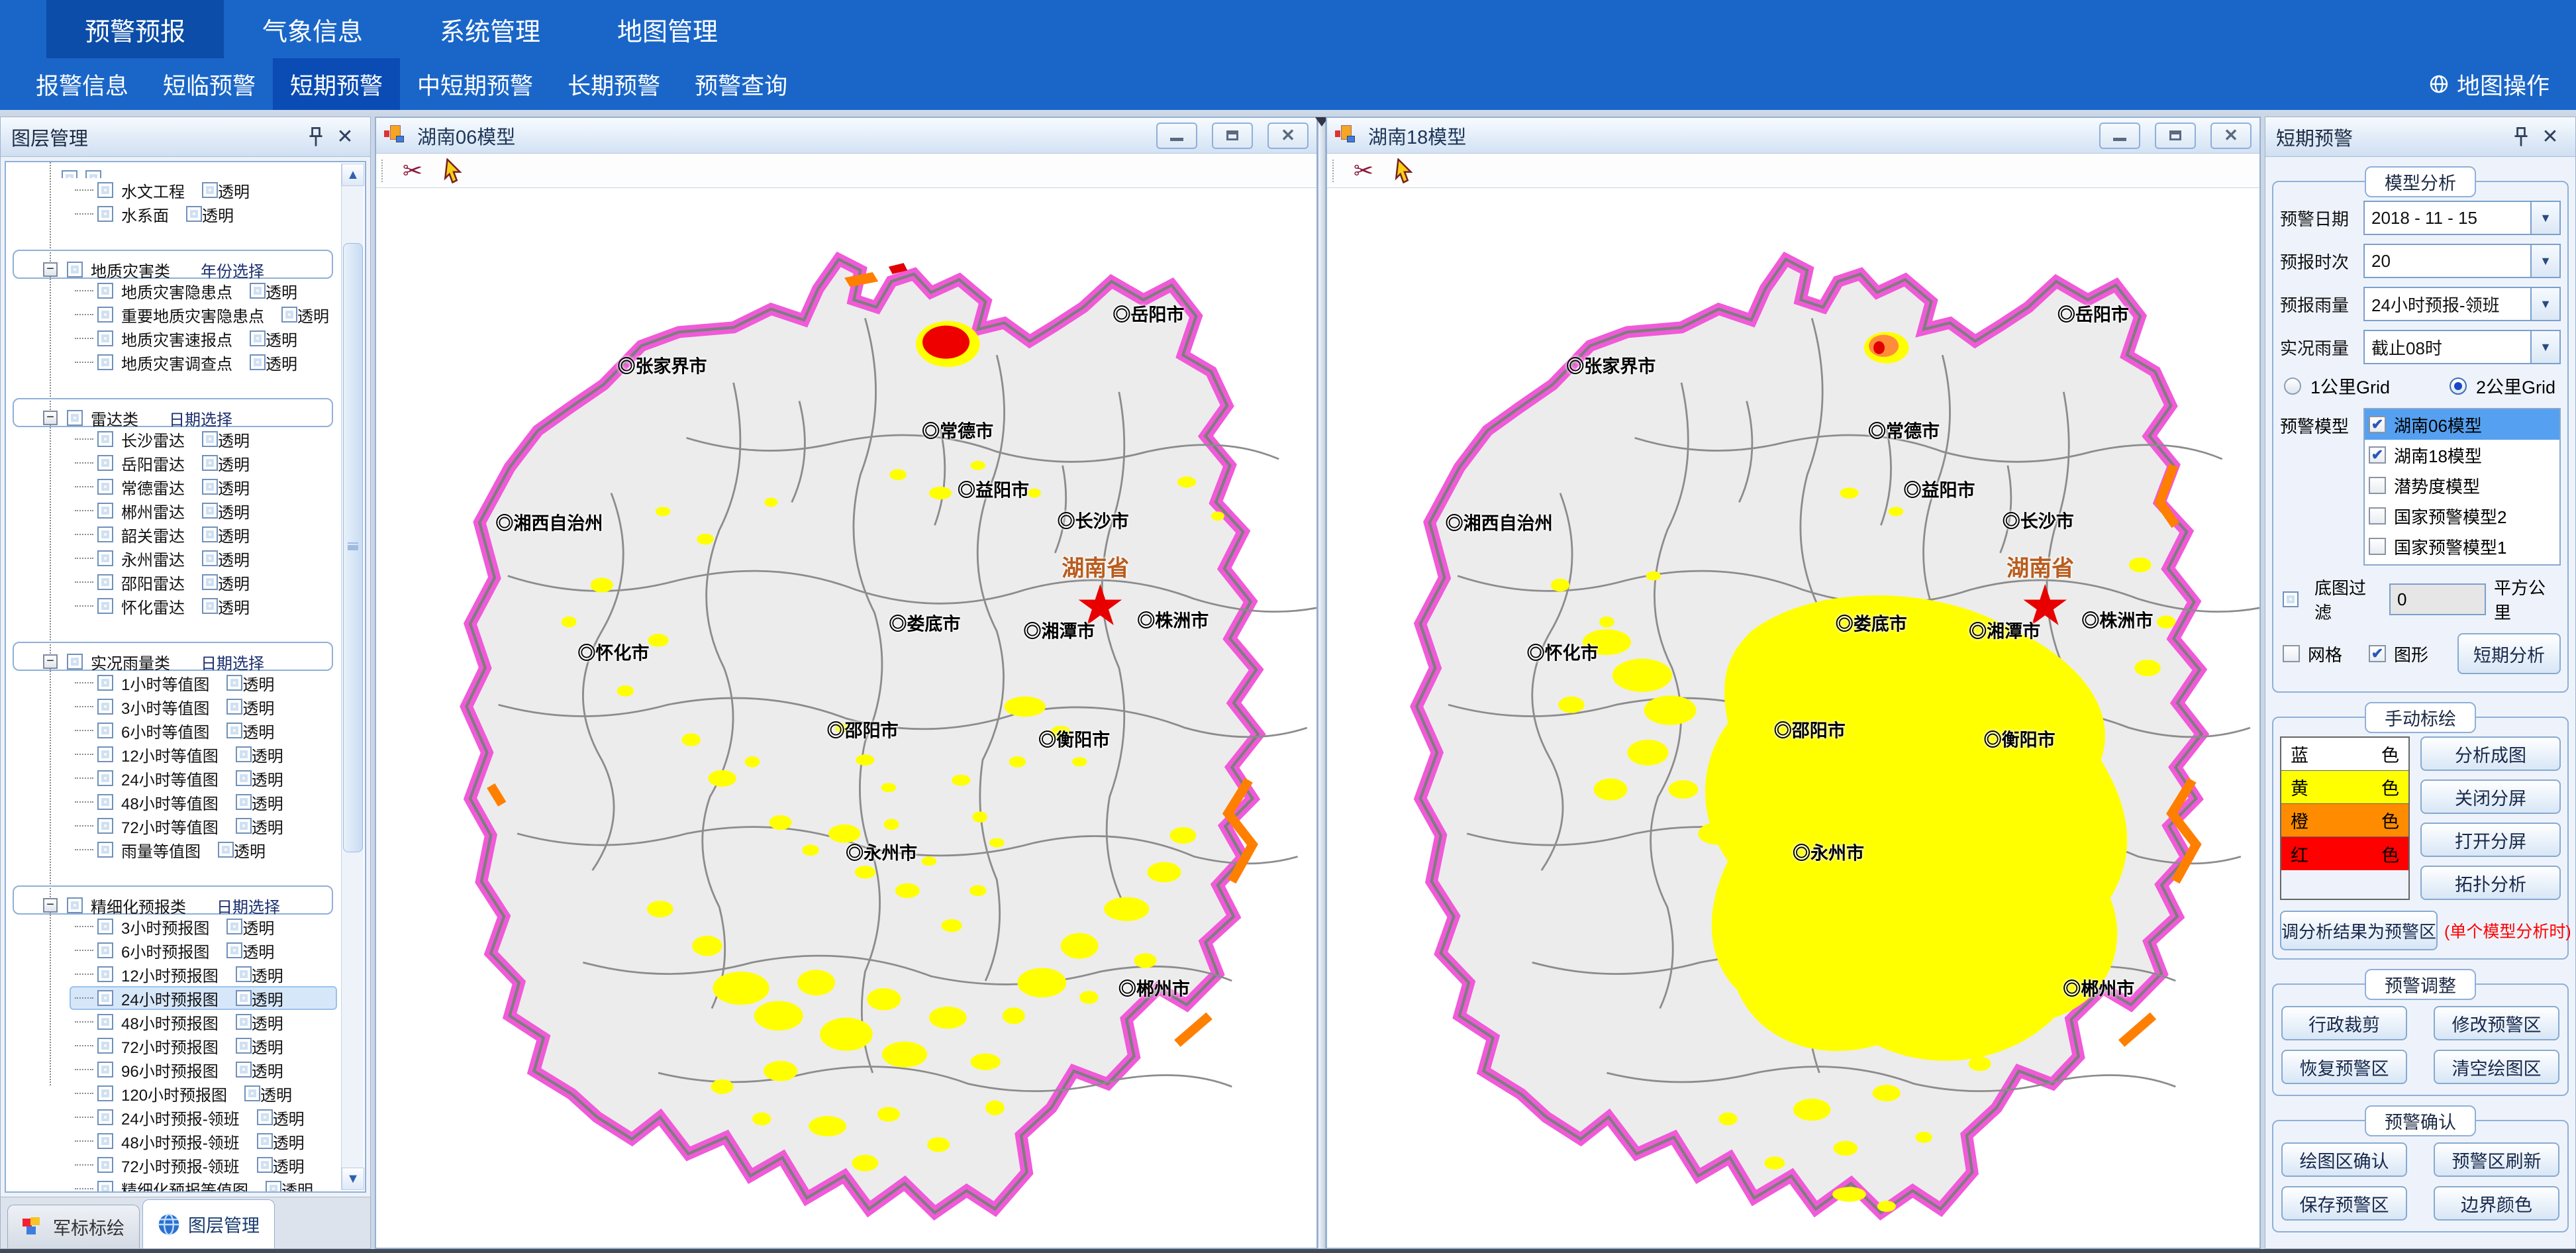  I want to click on tree-layer-row: 6小时等值图 透明, so click(173, 730).